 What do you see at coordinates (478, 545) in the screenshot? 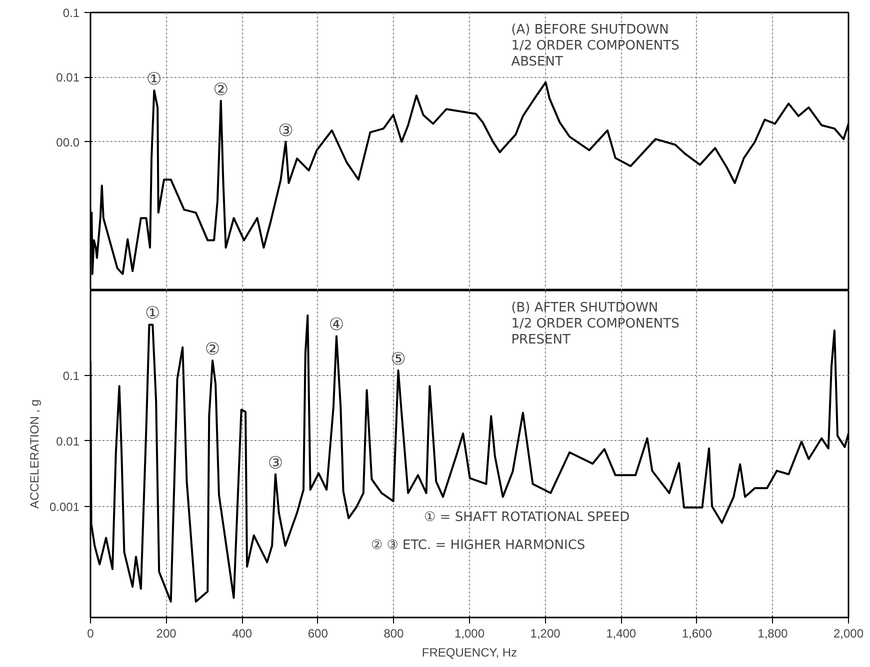
I see `annotation: ② ③ ETC. = HIGHER HARMONICS` at bounding box center [478, 545].